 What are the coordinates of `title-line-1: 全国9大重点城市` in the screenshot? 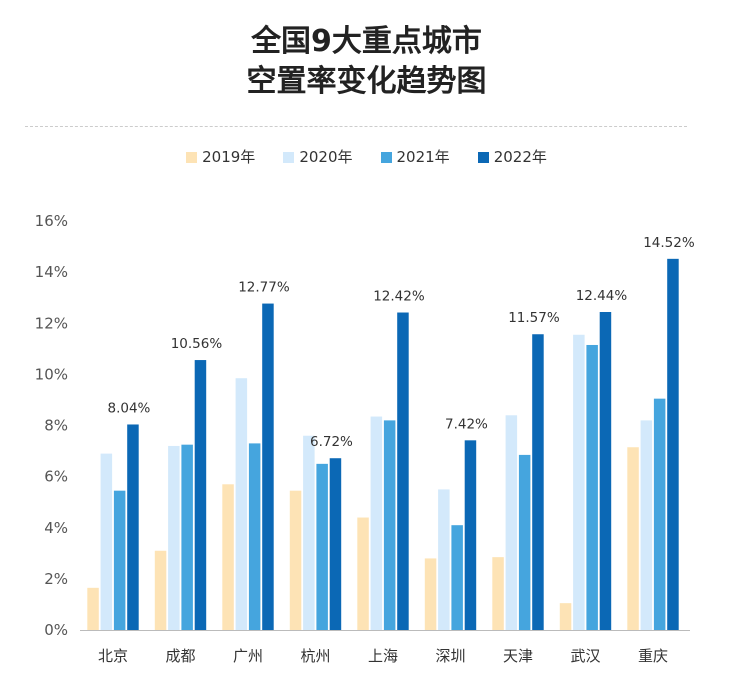 It's located at (366, 41).